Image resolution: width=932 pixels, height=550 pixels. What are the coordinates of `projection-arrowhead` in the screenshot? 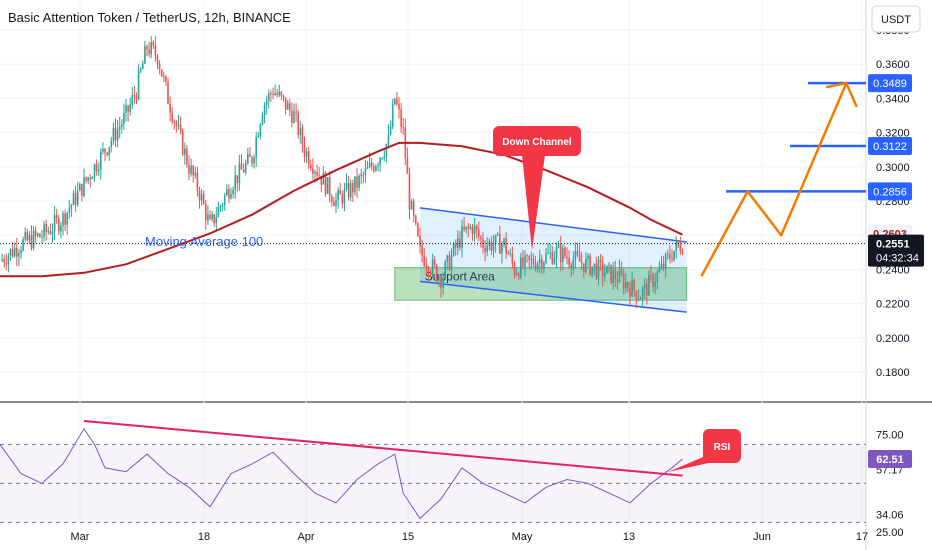 It's located at (842, 94).